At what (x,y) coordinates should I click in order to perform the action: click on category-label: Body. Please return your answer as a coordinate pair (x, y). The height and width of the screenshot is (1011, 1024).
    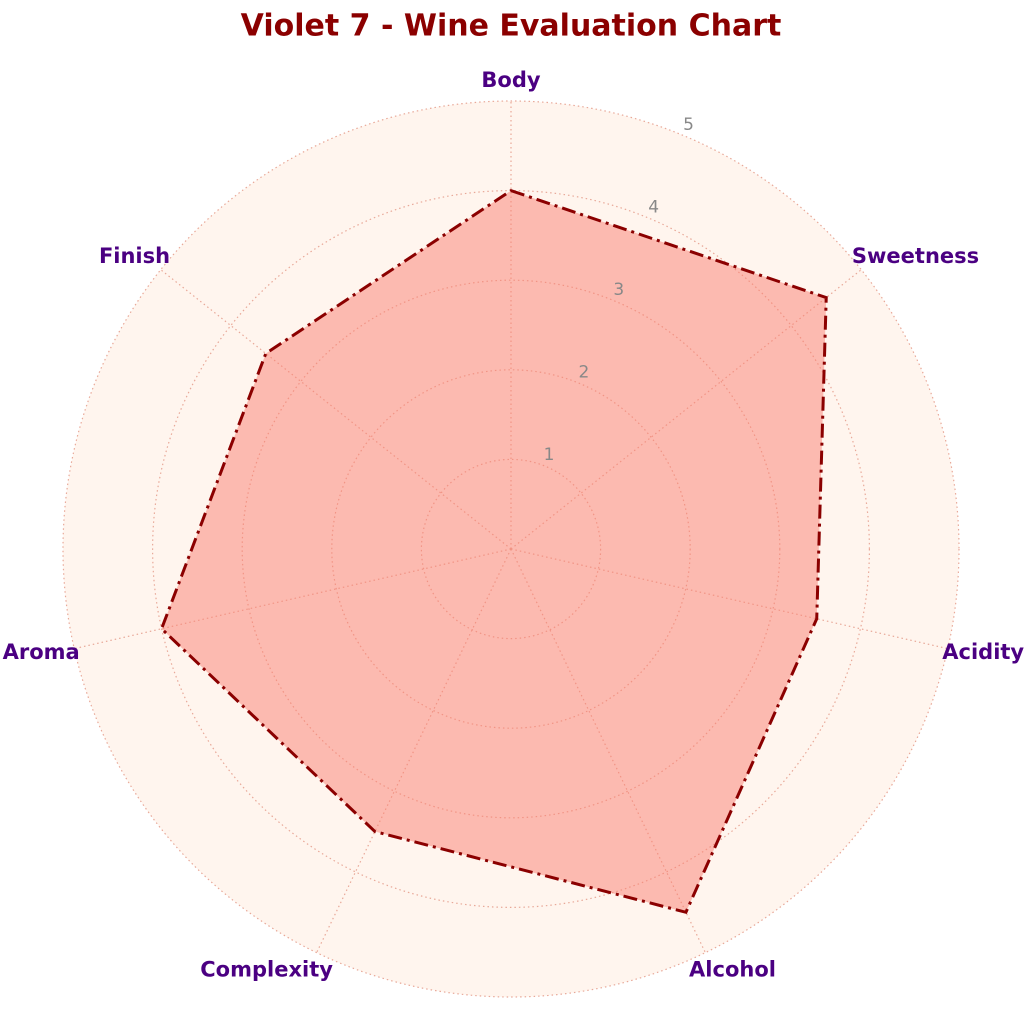
    Looking at the image, I should click on (510, 80).